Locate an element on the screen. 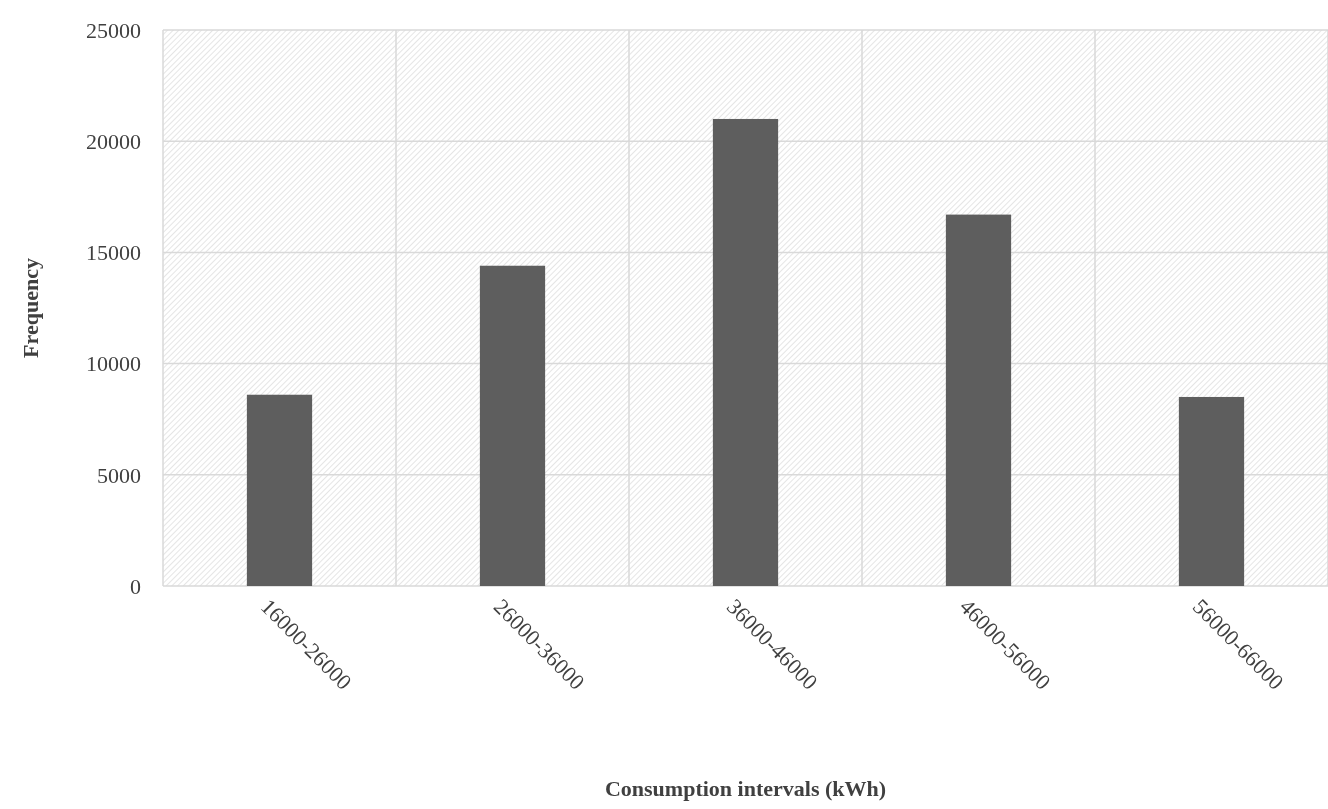 The image size is (1328, 809). y-axis-title: Frequency is located at coordinates (30, 308).